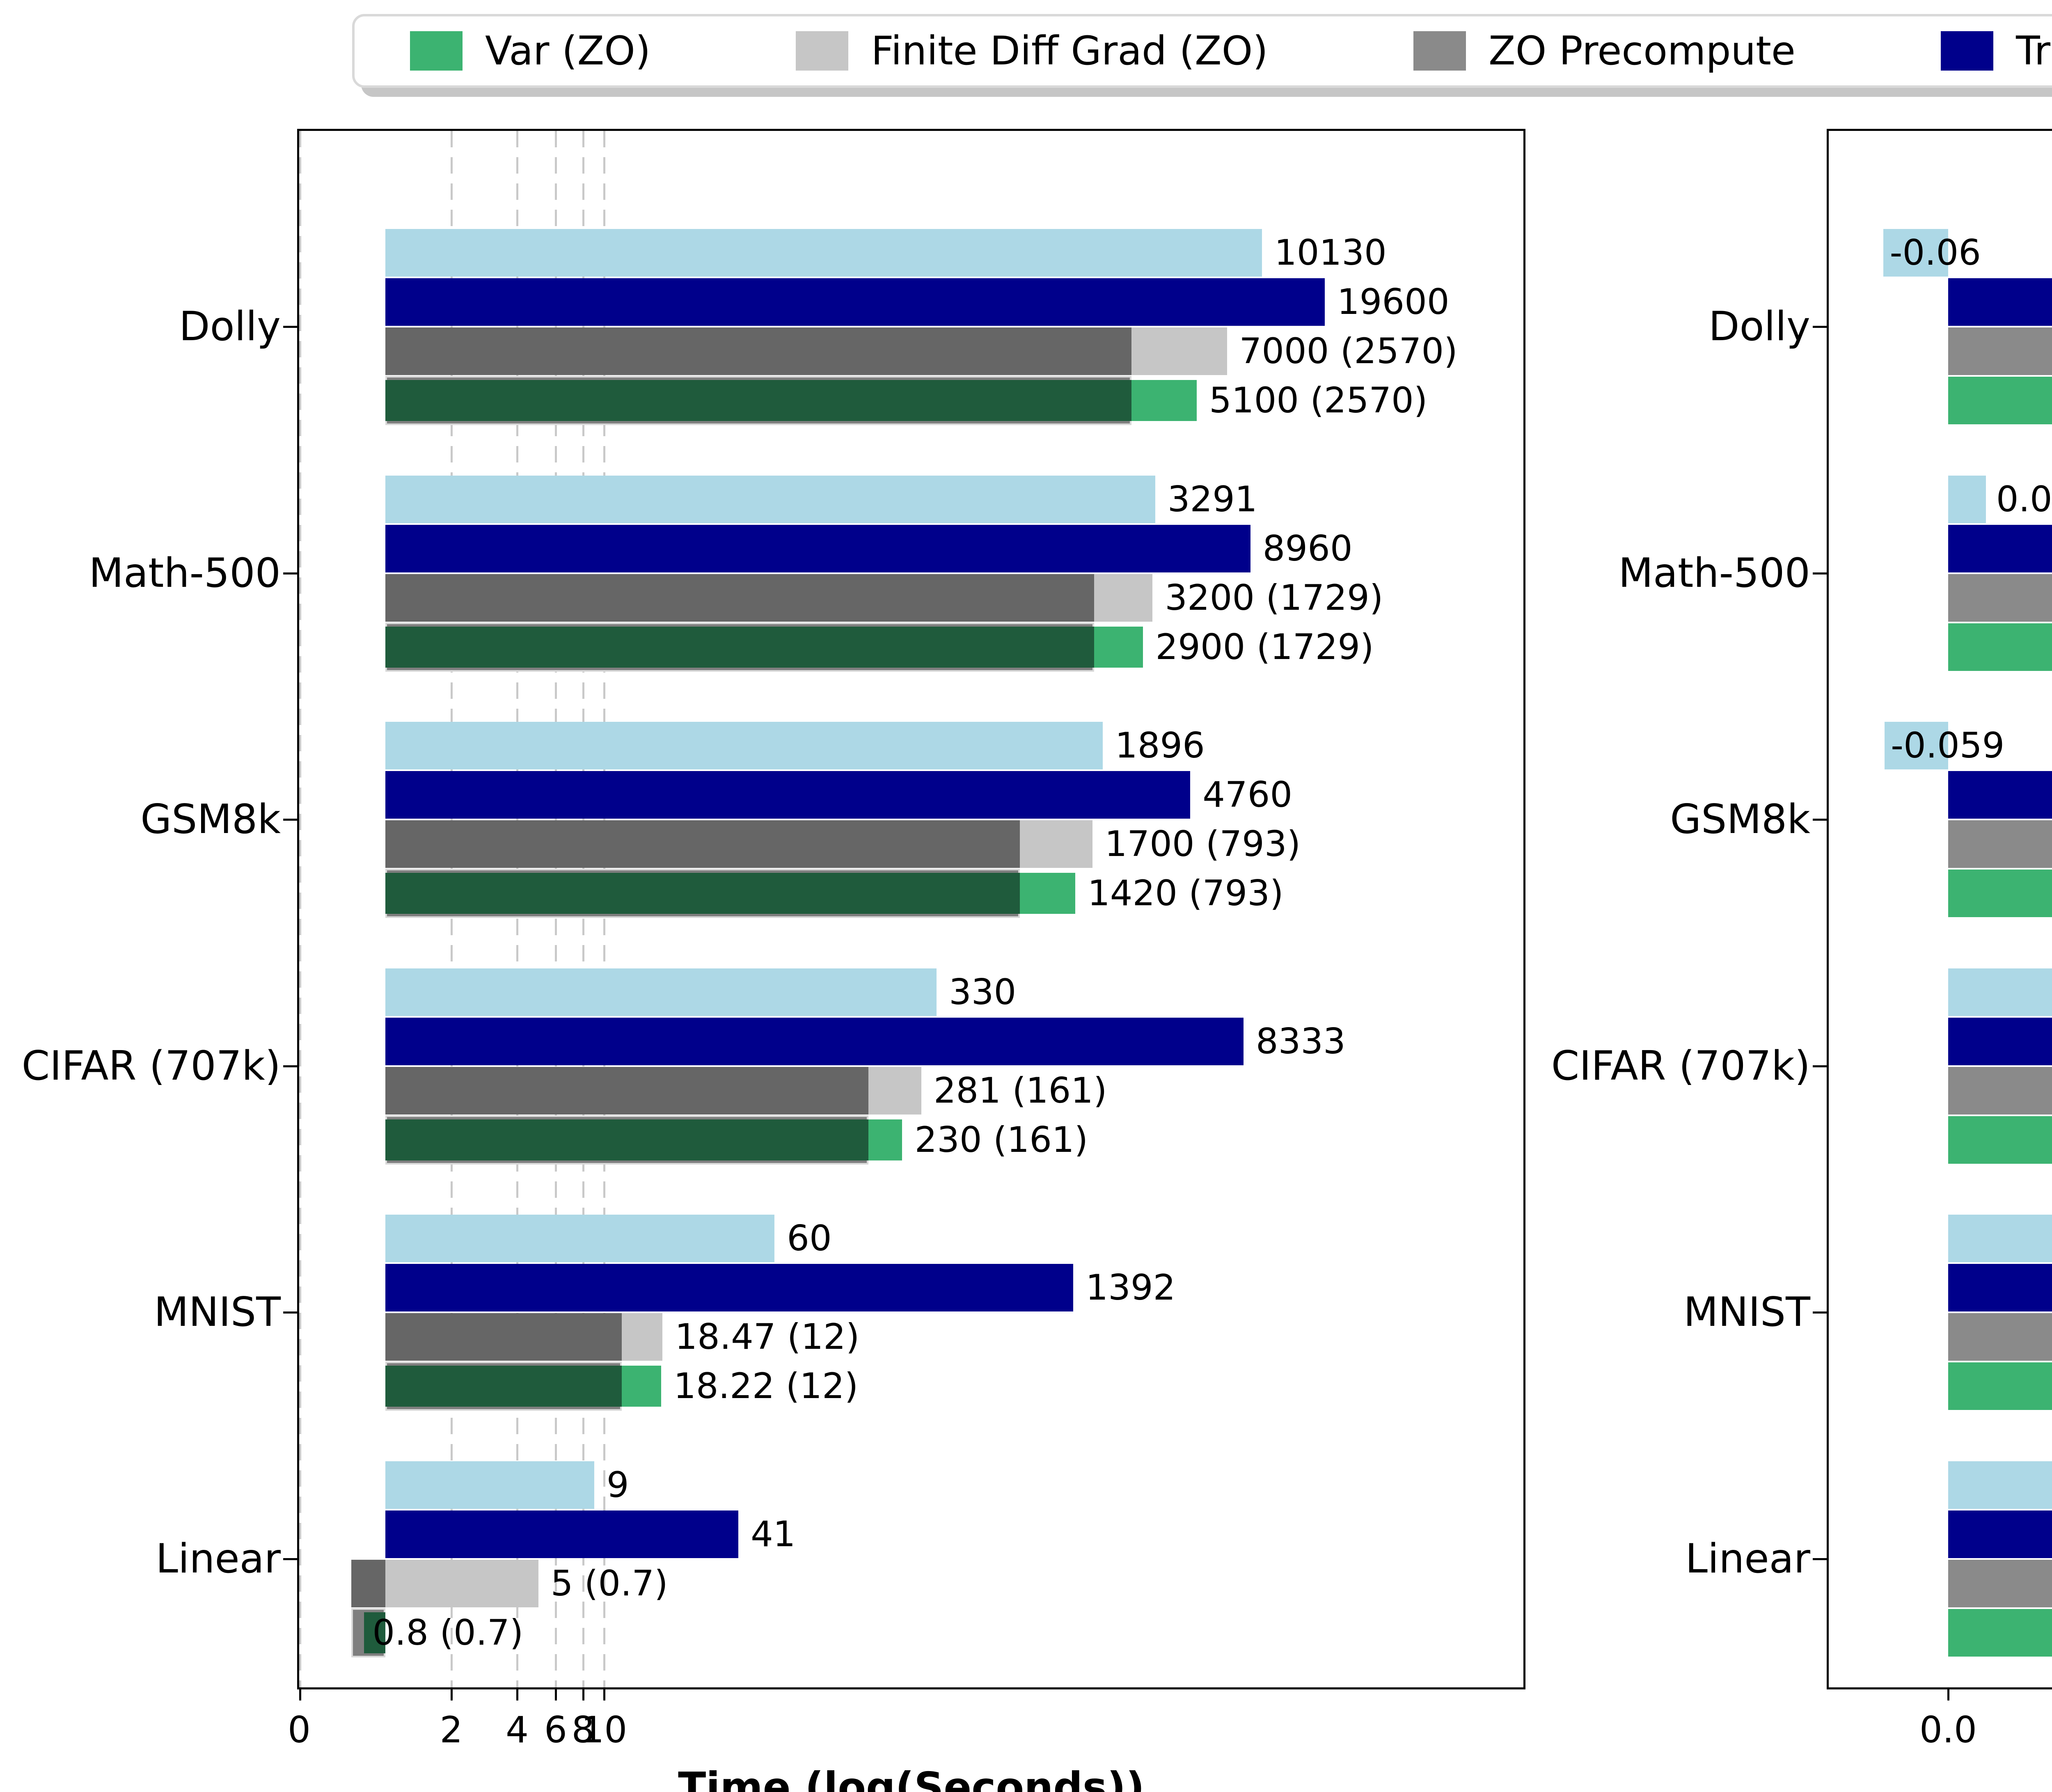  I want to click on x-tick-label: 2, so click(451, 1730).